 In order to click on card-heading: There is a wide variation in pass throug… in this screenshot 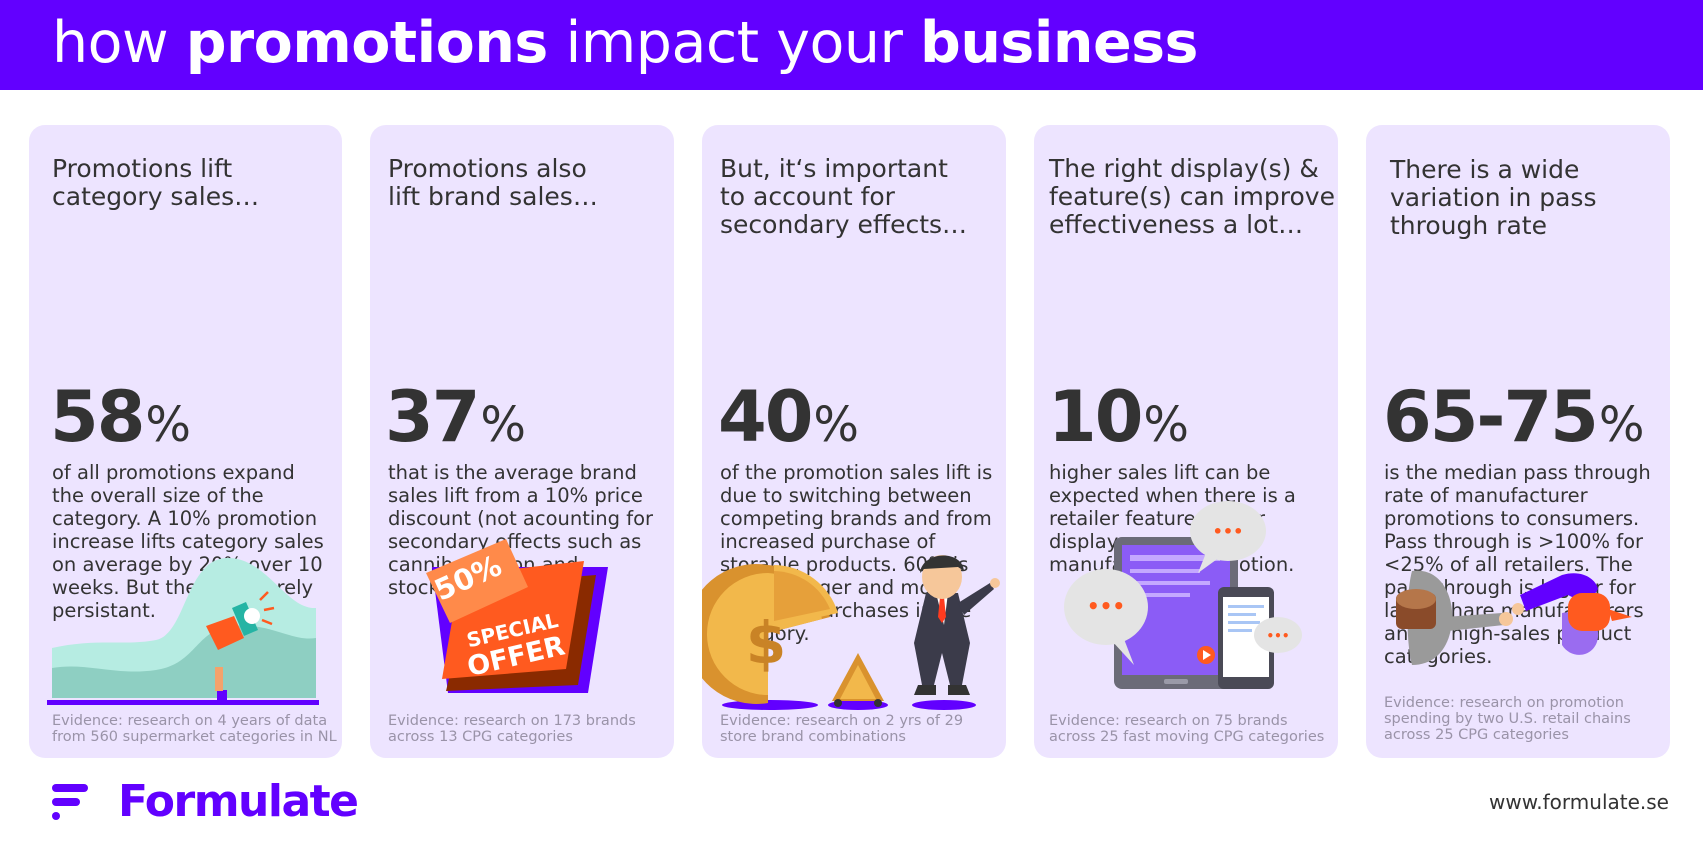, I will do `click(1493, 197)`.